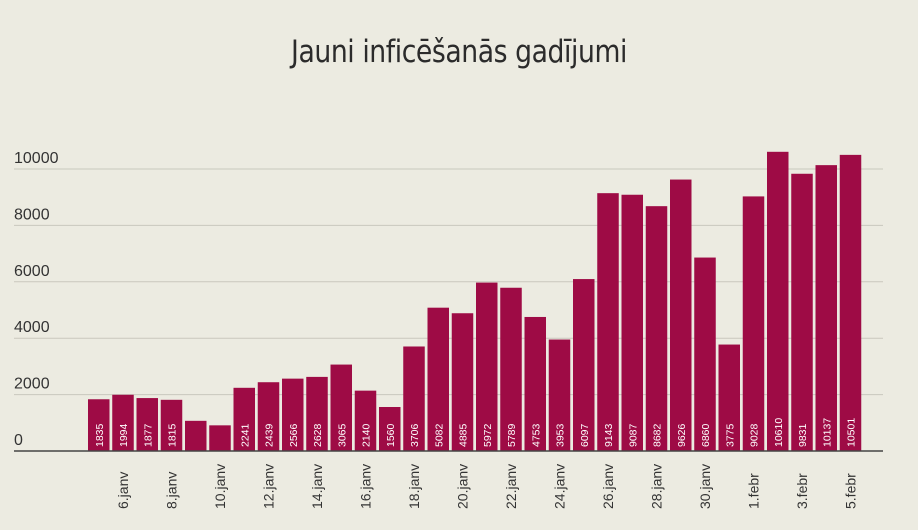 This screenshot has width=918, height=530. What do you see at coordinates (755, 435) in the screenshot?
I see `data-label: 9028` at bounding box center [755, 435].